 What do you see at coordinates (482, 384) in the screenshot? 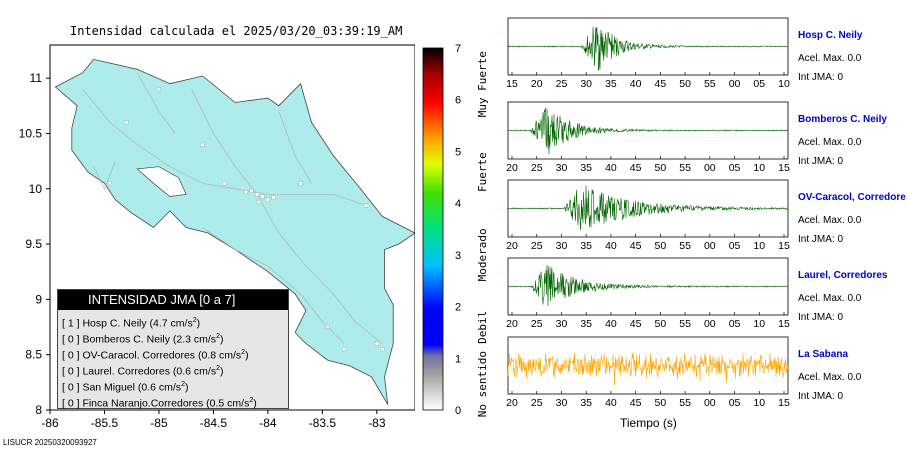
I see `colorbar-category-label: No sentido` at bounding box center [482, 384].